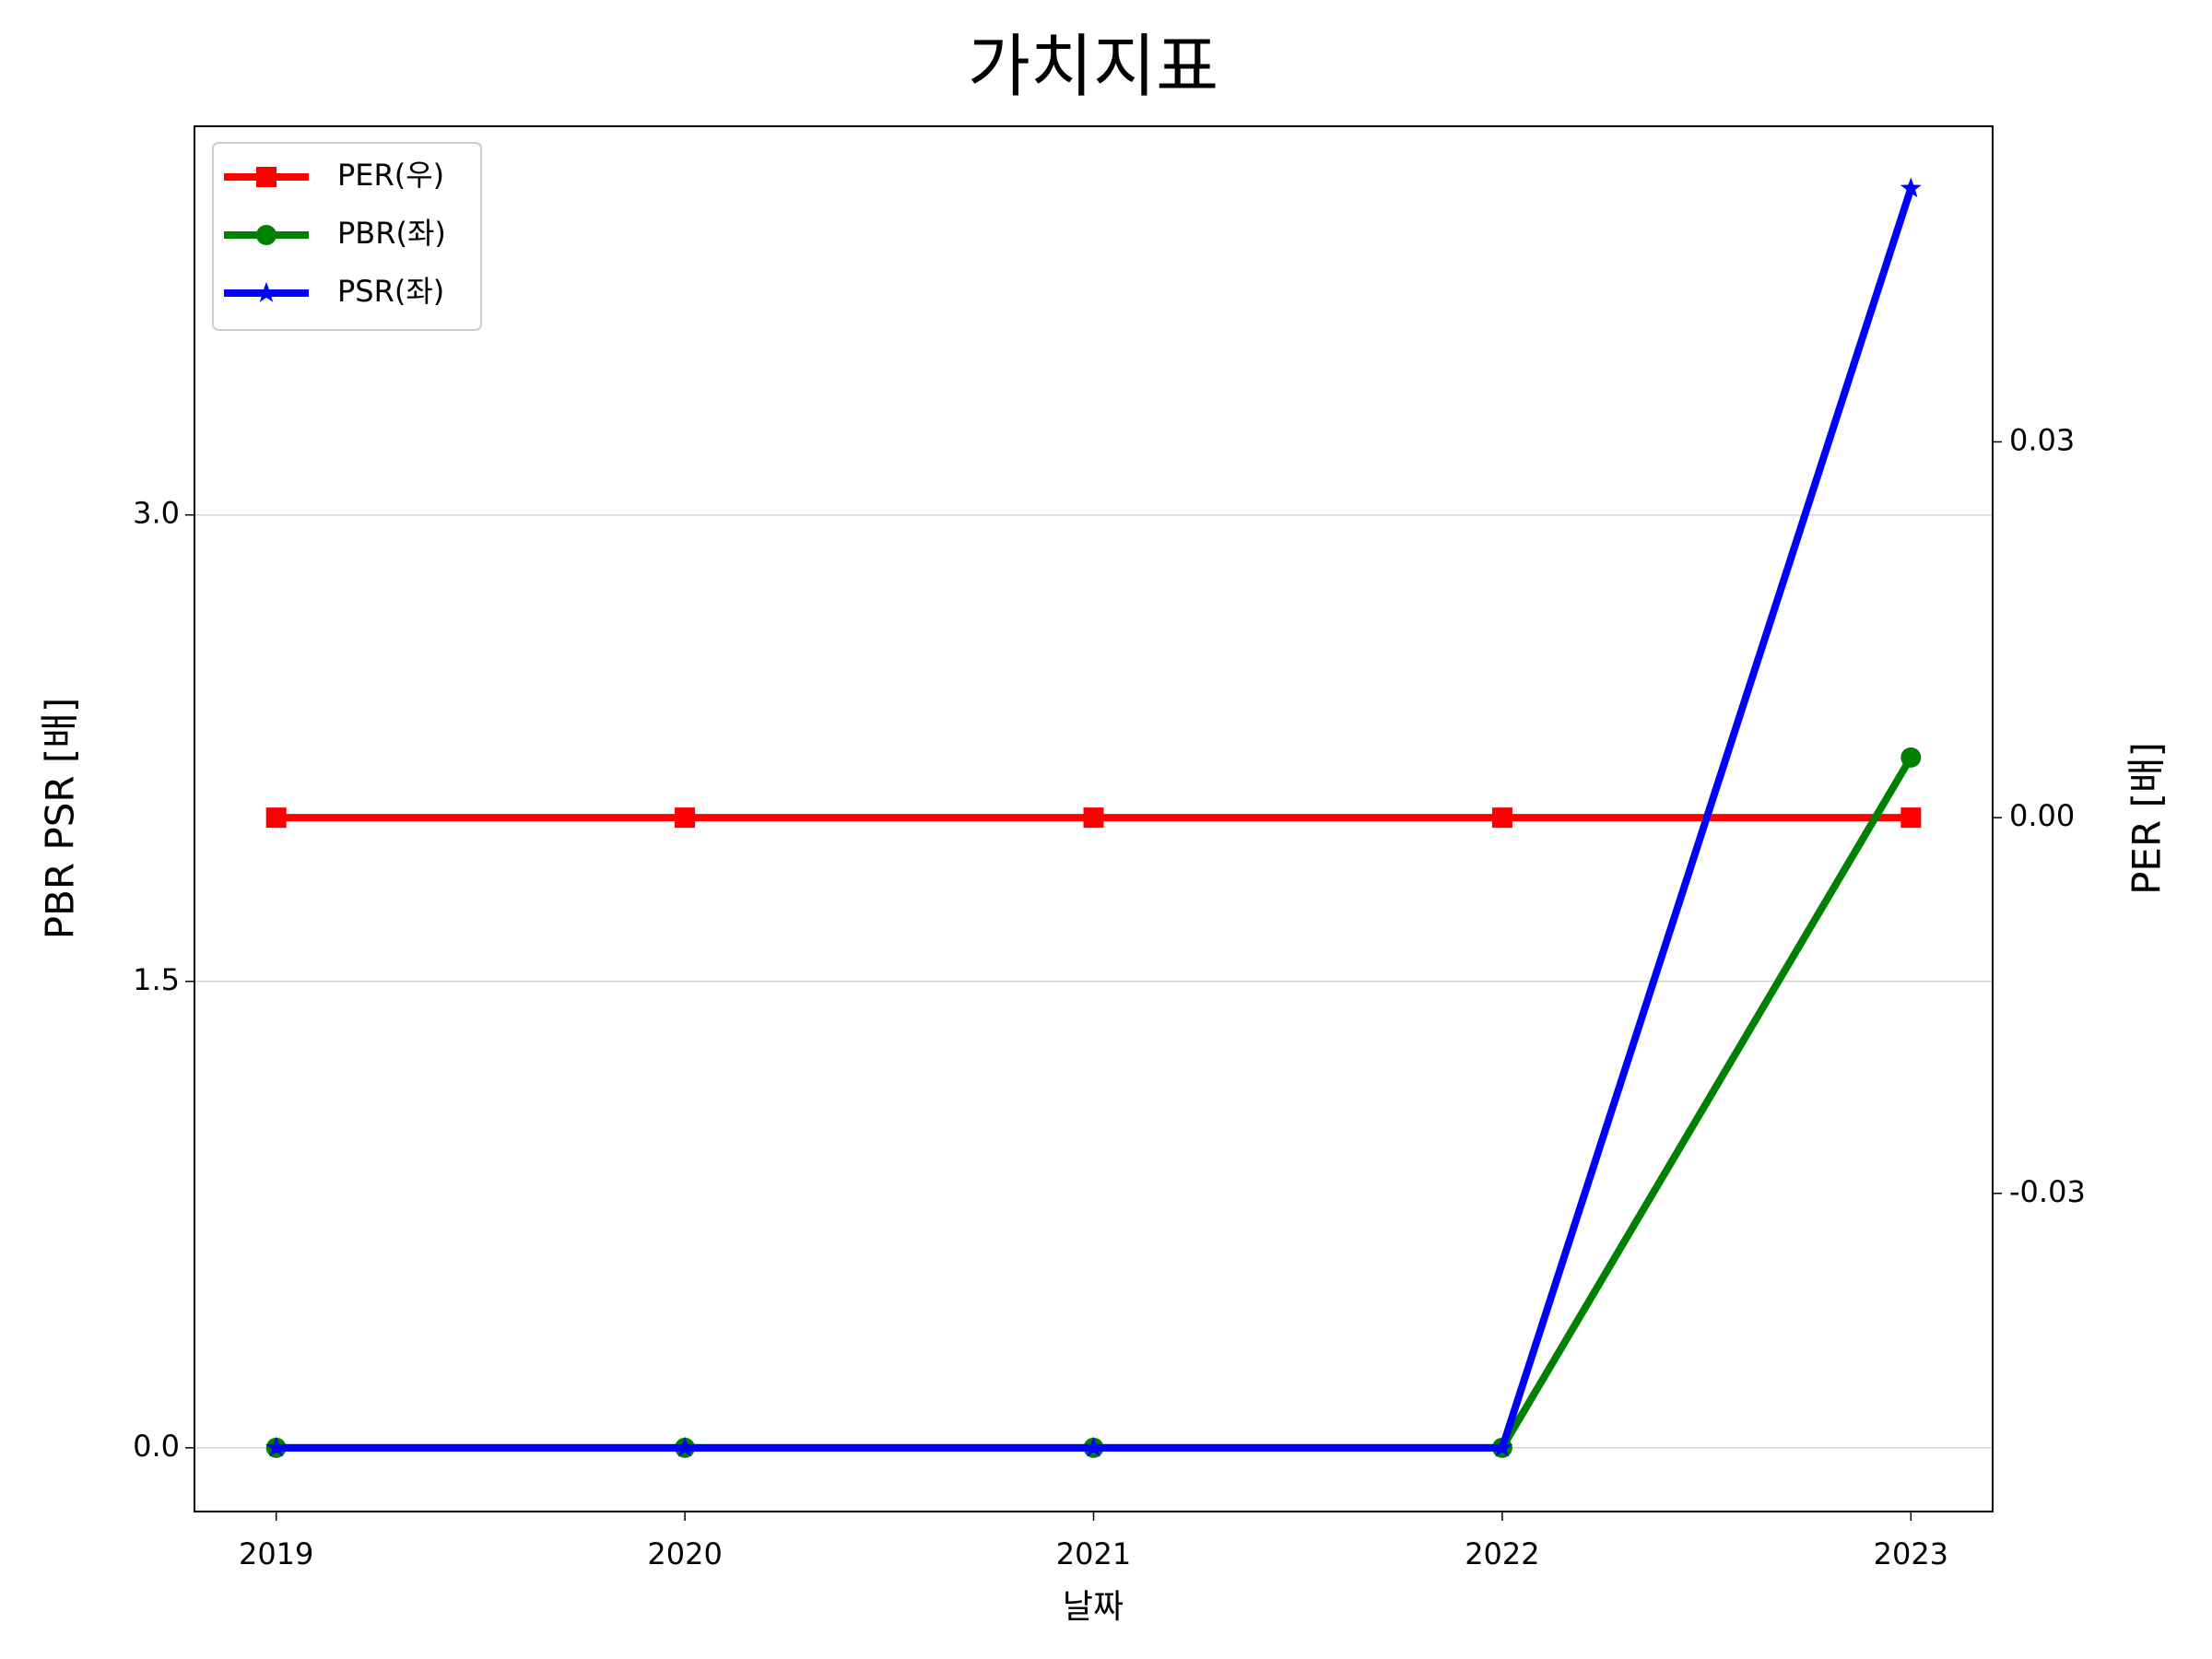 The width and height of the screenshot is (2212, 1659). What do you see at coordinates (60, 819) in the screenshot?
I see `y-axis-label: PBR PSR [배]` at bounding box center [60, 819].